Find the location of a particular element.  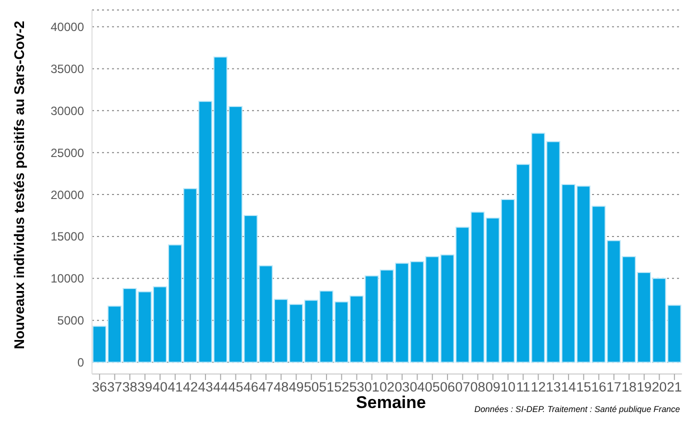

x-tick-label: 48 is located at coordinates (281, 387).